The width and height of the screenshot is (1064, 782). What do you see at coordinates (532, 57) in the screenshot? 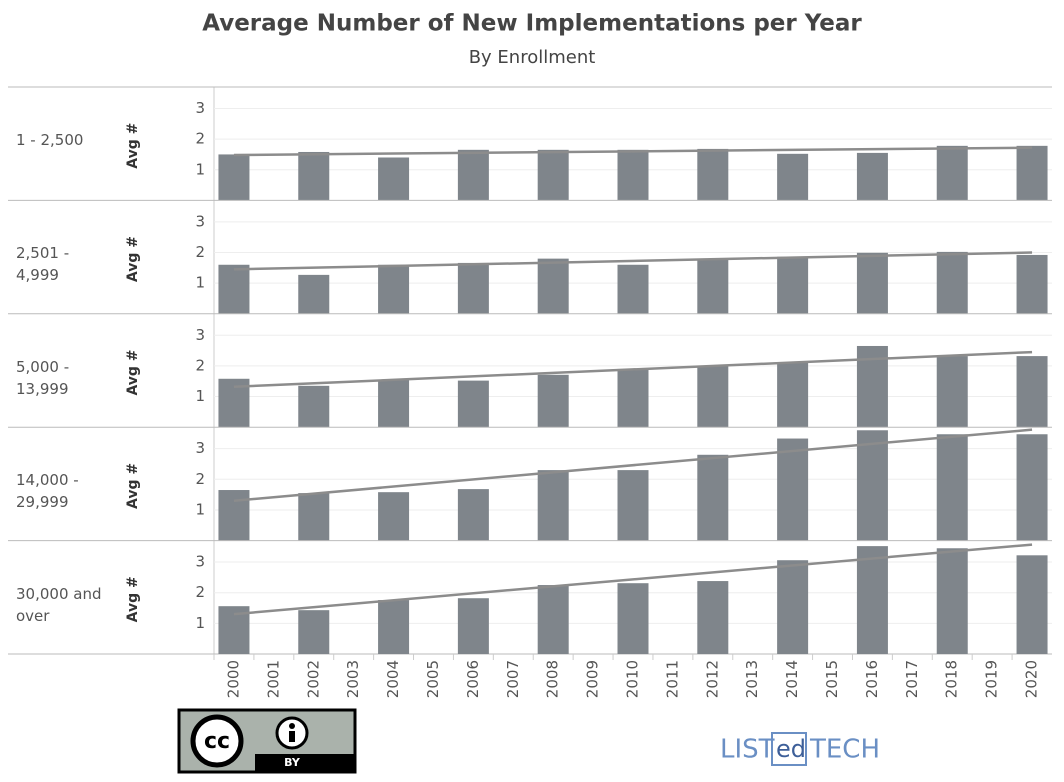
I see `chart-subtitle: By Enrollment` at bounding box center [532, 57].